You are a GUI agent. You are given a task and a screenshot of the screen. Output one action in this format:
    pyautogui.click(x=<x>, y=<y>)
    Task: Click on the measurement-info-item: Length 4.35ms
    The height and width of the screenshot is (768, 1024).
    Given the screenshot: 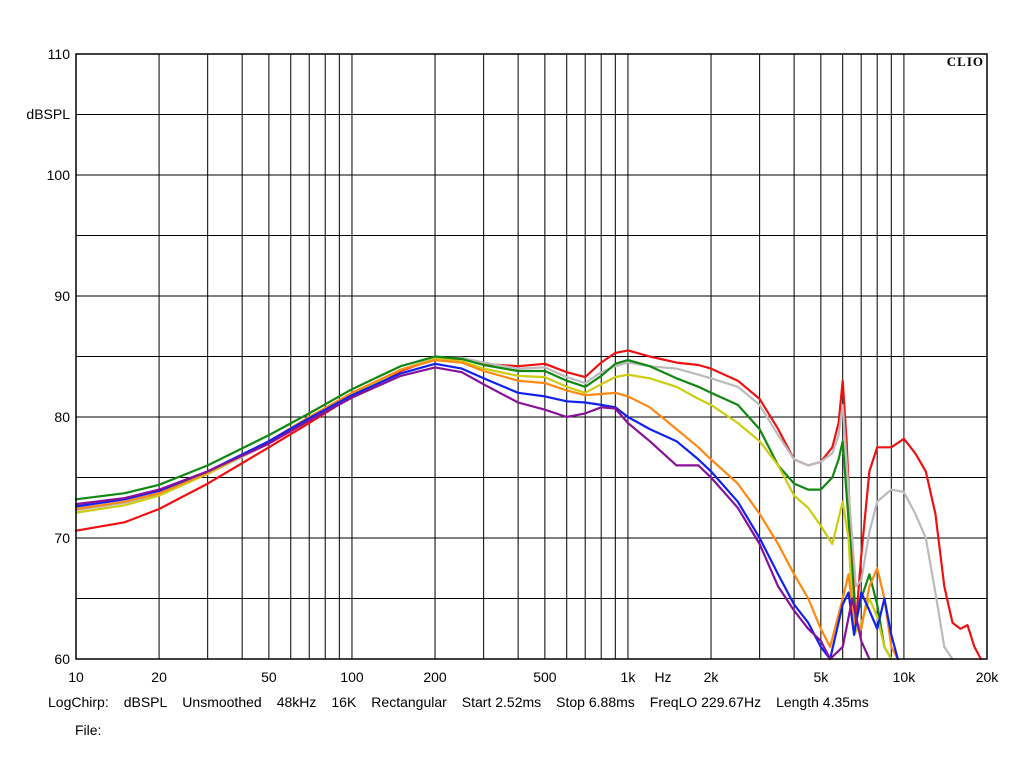 What is the action you would take?
    pyautogui.click(x=822, y=702)
    